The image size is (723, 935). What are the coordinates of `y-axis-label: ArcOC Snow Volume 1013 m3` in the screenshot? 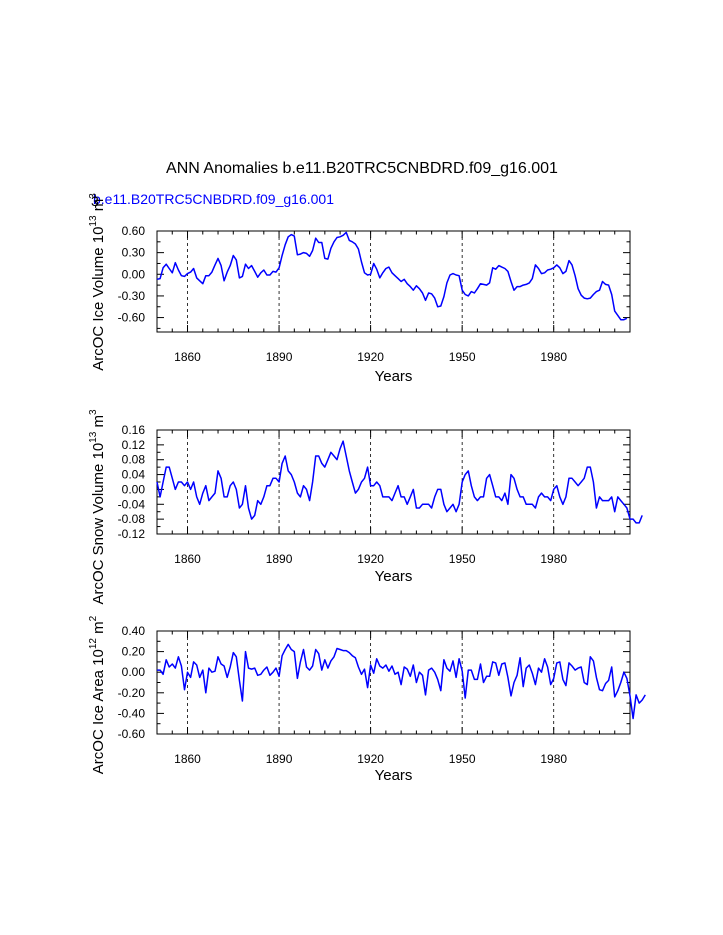 It's located at (97, 507).